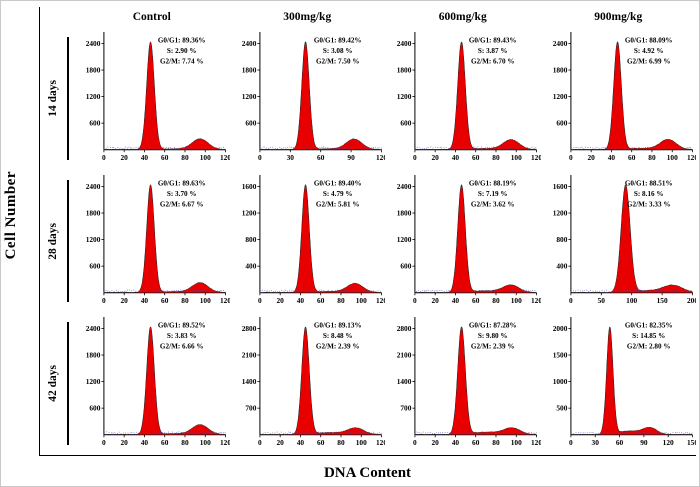 The image size is (700, 487). I want to click on phase-annotations: G0/G1: 88.19% S: 7.19 % G2/M: 3.62 %, so click(493, 193).